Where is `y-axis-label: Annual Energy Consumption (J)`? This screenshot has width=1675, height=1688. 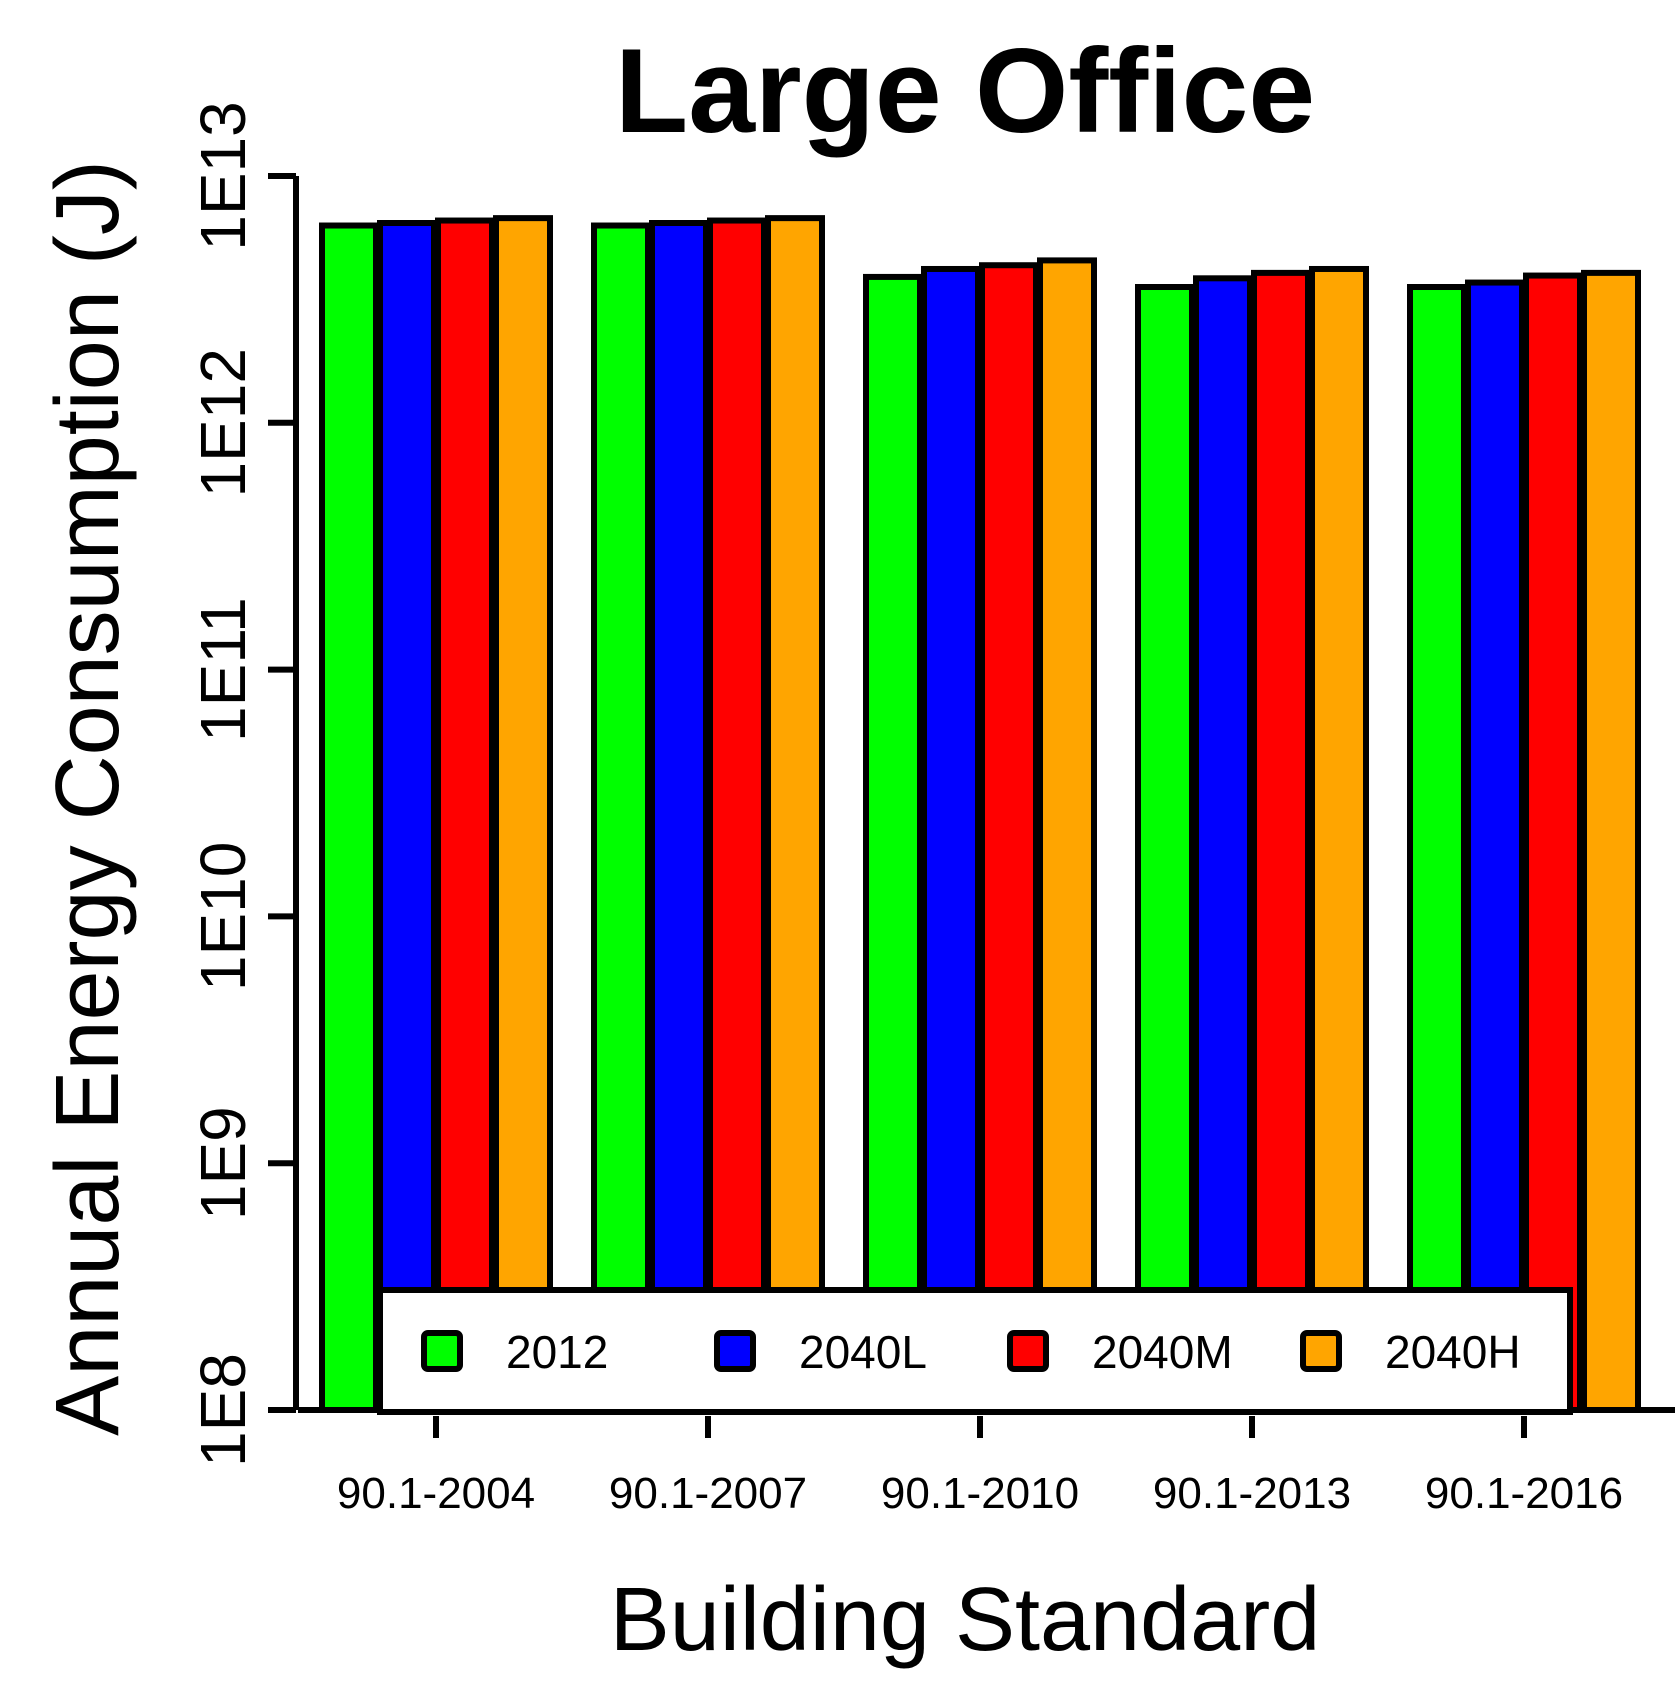
y-axis-label: Annual Energy Consumption (J) is located at coordinates (88, 798).